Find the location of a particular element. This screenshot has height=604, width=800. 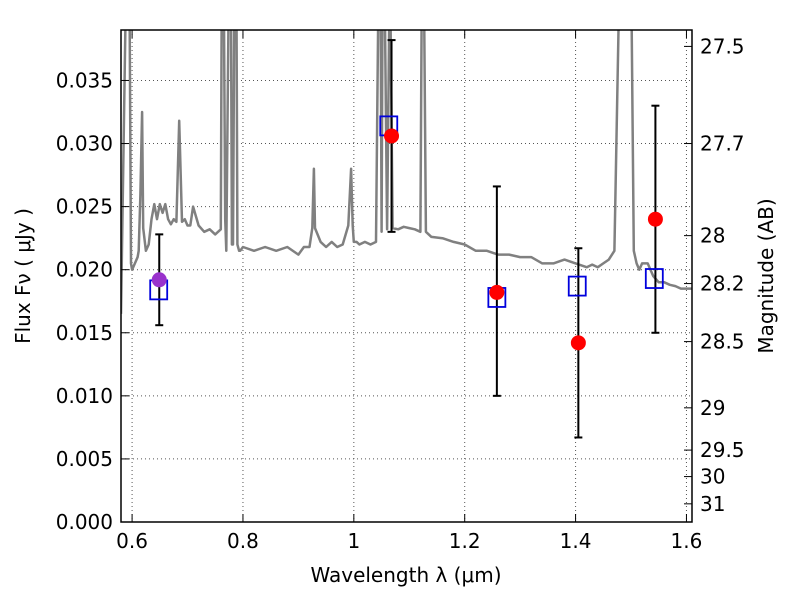

y2-axis-label: Magnitude (AB) is located at coordinates (766, 275).